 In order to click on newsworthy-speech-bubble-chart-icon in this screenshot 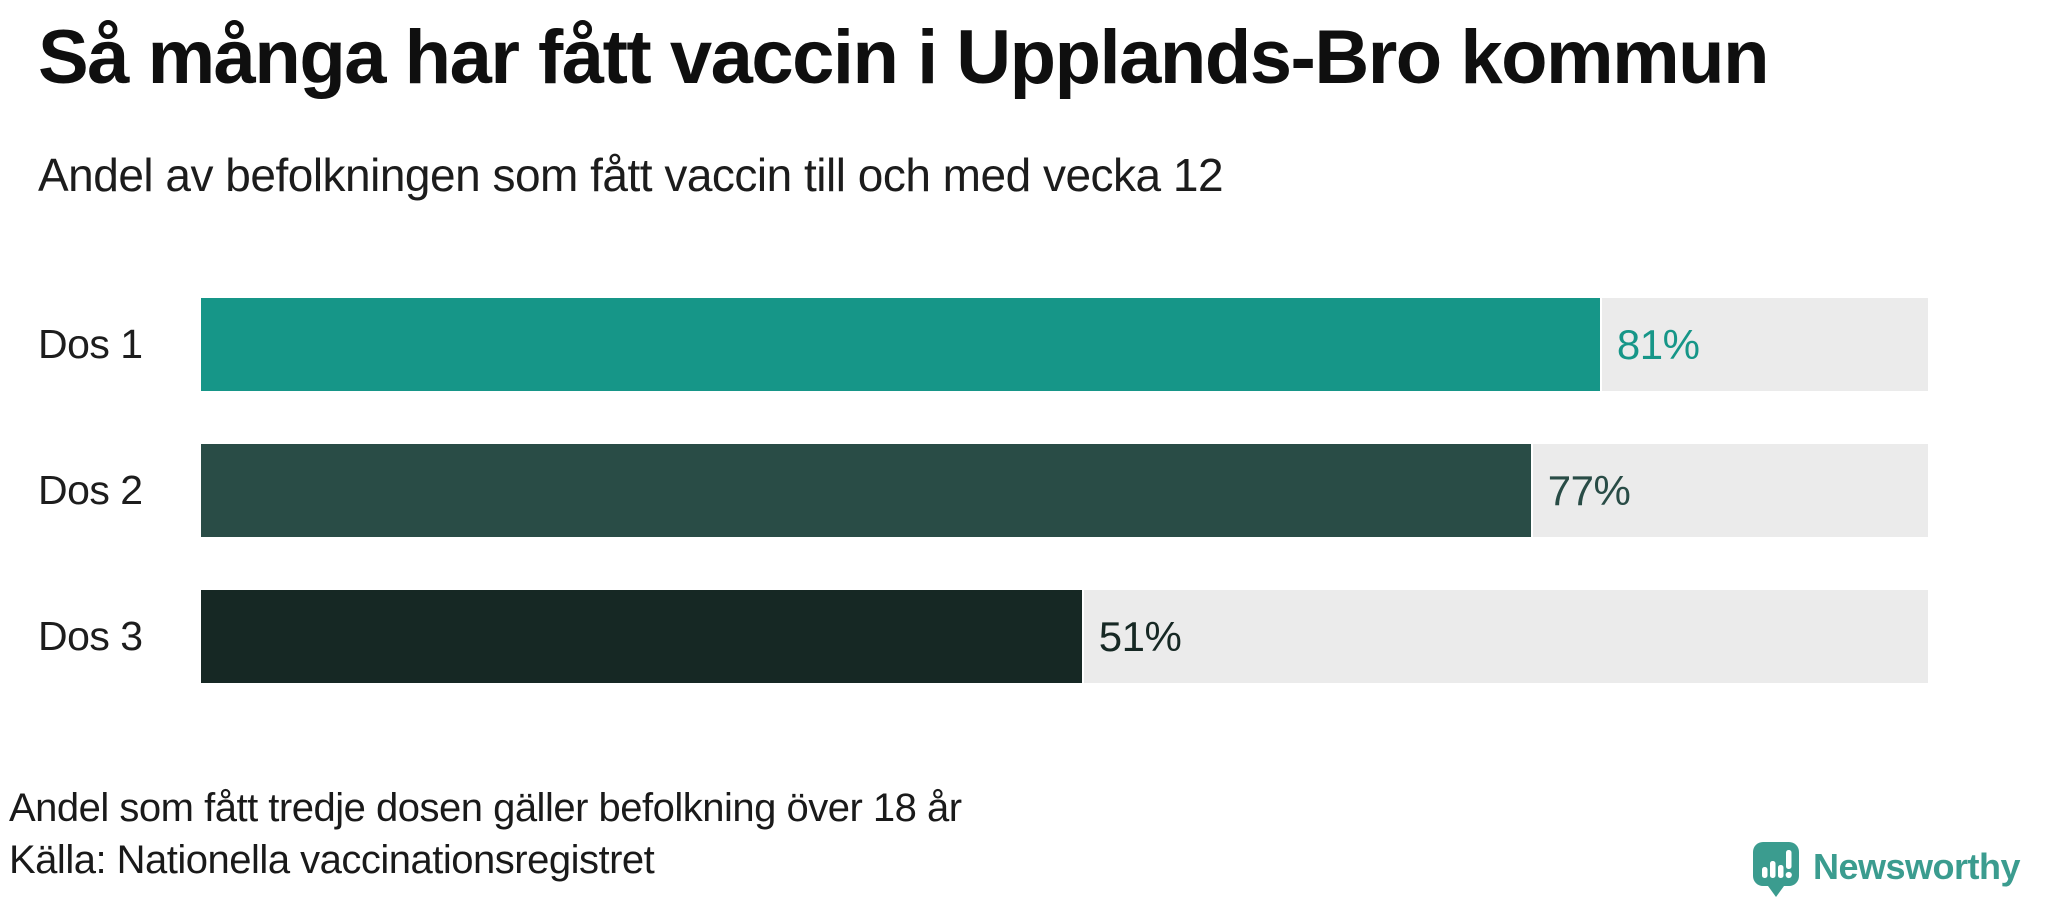, I will do `click(1775, 869)`.